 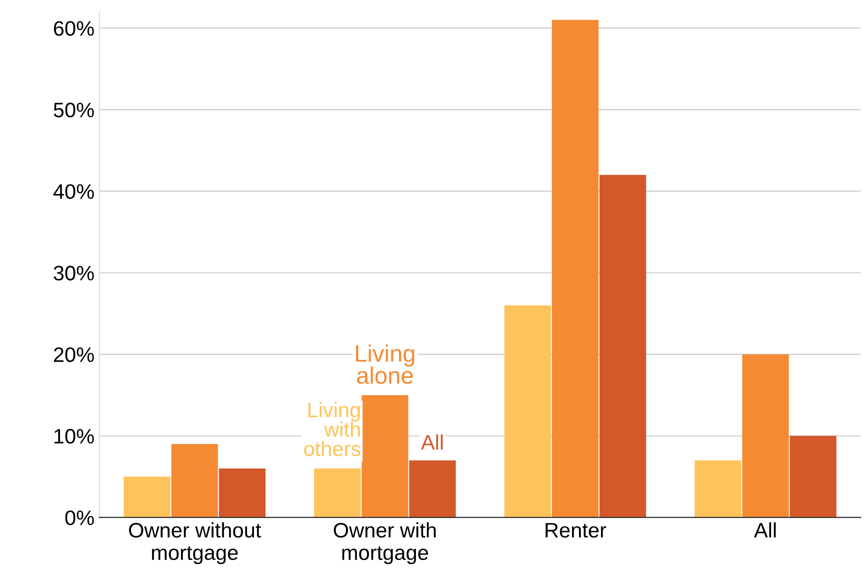 What do you see at coordinates (79, 518) in the screenshot?
I see `y-tick-label: 0%` at bounding box center [79, 518].